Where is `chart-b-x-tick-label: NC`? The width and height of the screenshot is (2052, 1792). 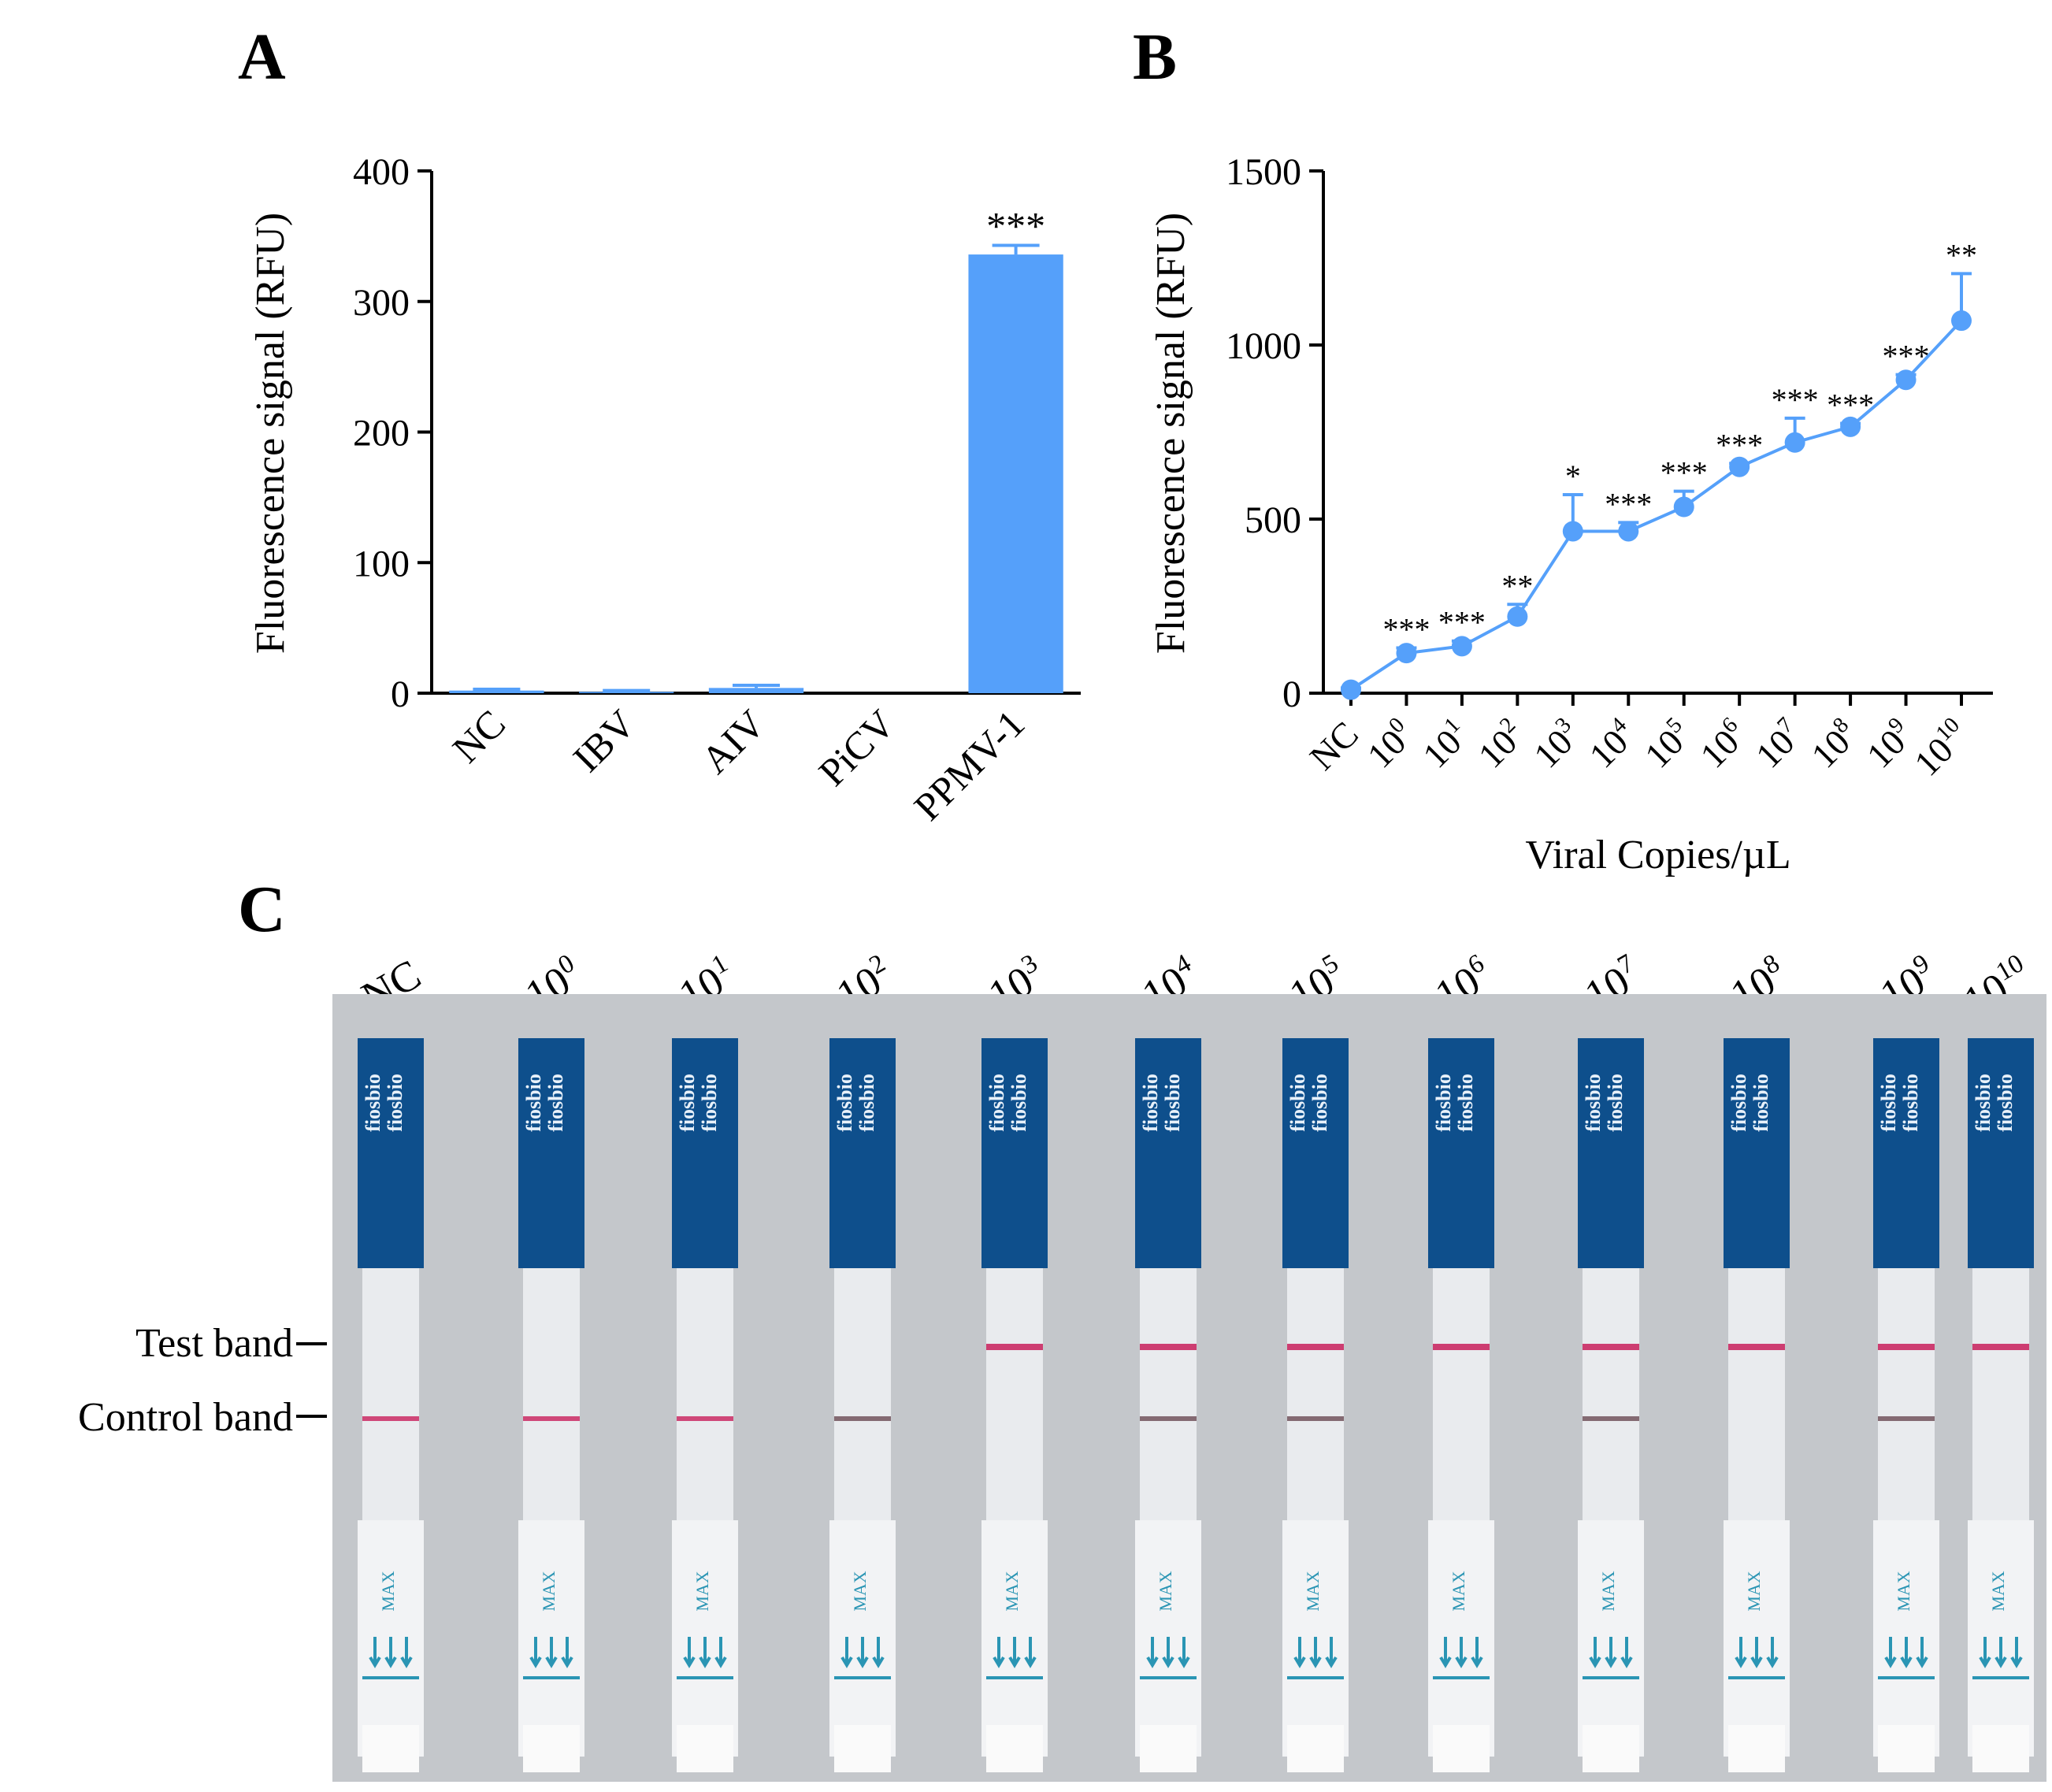
chart-b-x-tick-label: NC is located at coordinates (1334, 745).